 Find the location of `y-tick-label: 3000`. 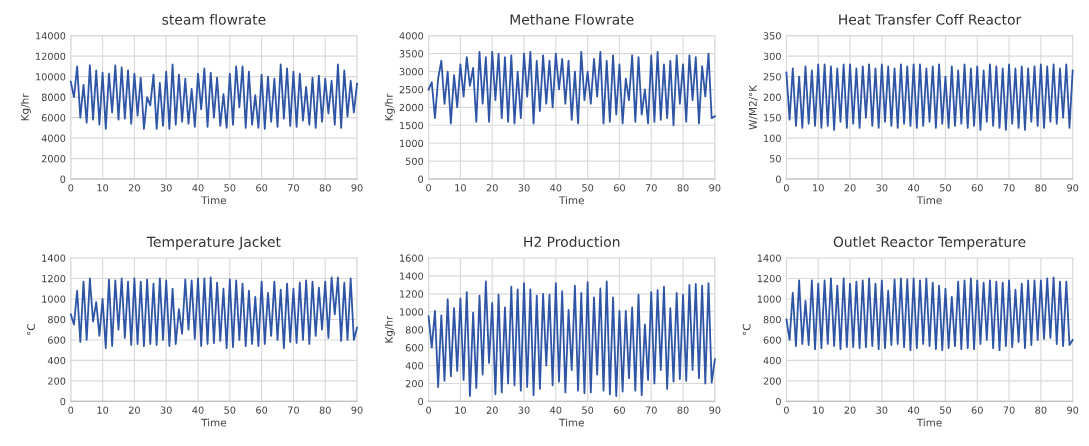

y-tick-label: 3000 is located at coordinates (411, 72).